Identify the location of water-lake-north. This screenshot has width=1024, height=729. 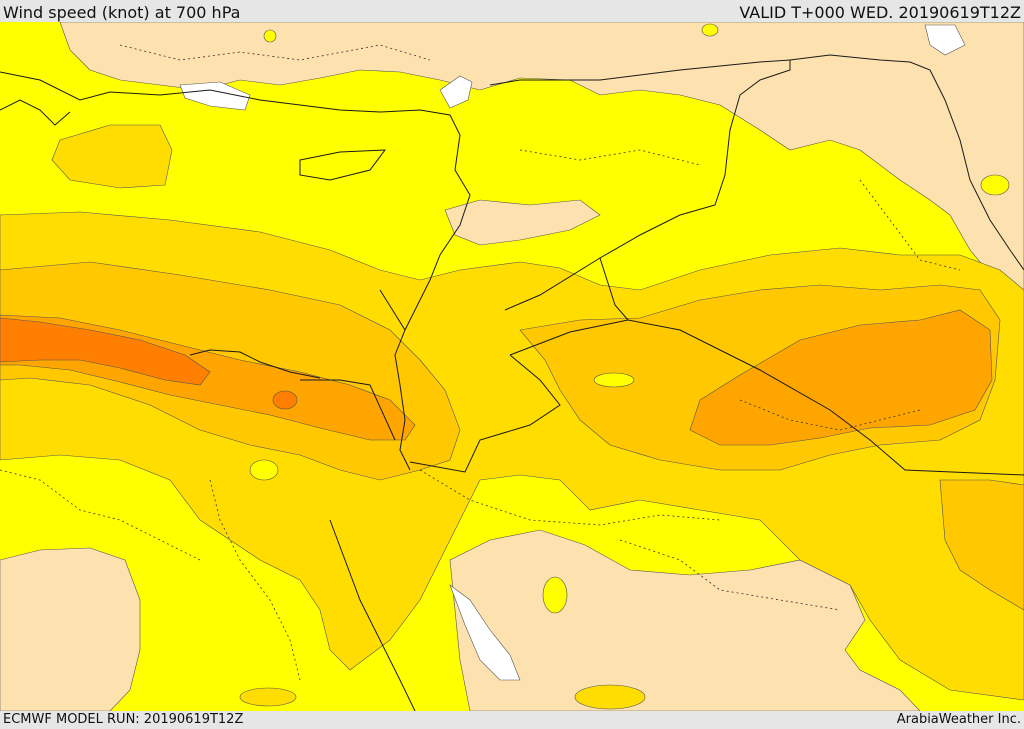
(456, 92).